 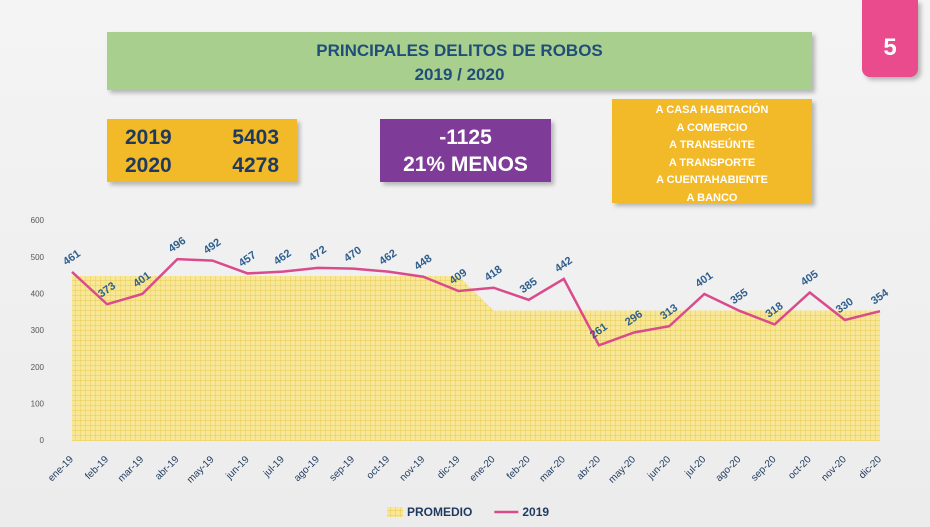 What do you see at coordinates (870, 467) in the screenshot?
I see `x-tick-label: dic-20` at bounding box center [870, 467].